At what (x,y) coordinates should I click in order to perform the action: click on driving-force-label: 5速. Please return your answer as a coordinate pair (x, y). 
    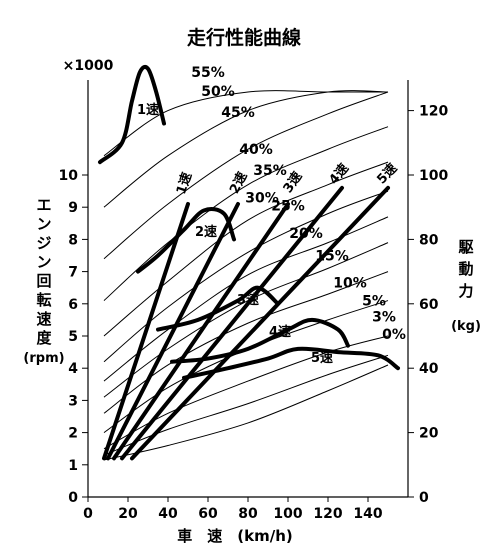
    Looking at the image, I should click on (322, 358).